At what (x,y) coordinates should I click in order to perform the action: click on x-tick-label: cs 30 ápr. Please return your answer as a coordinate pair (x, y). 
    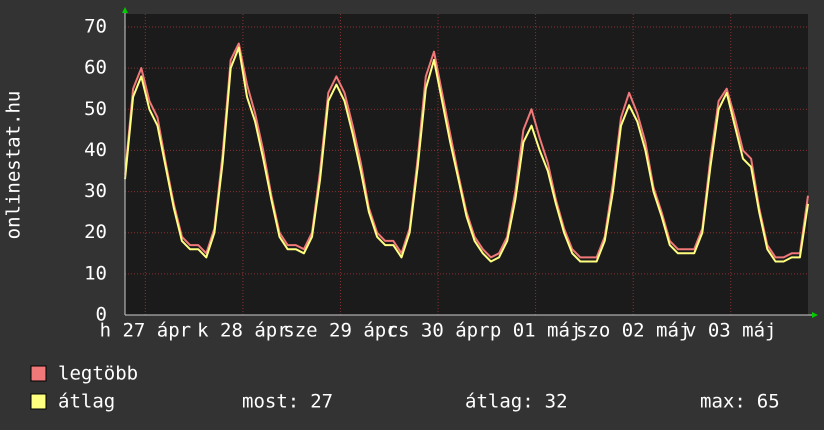
    Looking at the image, I should click on (438, 331).